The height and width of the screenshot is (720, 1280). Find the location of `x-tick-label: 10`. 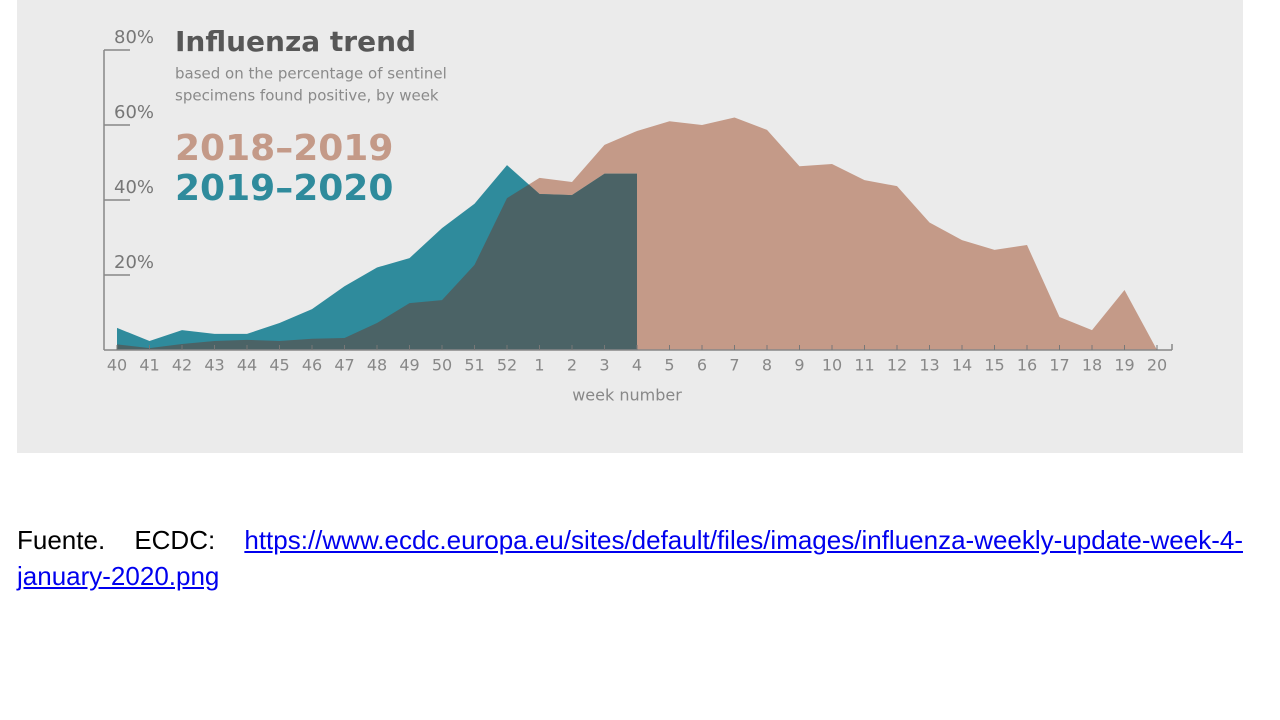

x-tick-label: 10 is located at coordinates (832, 365).